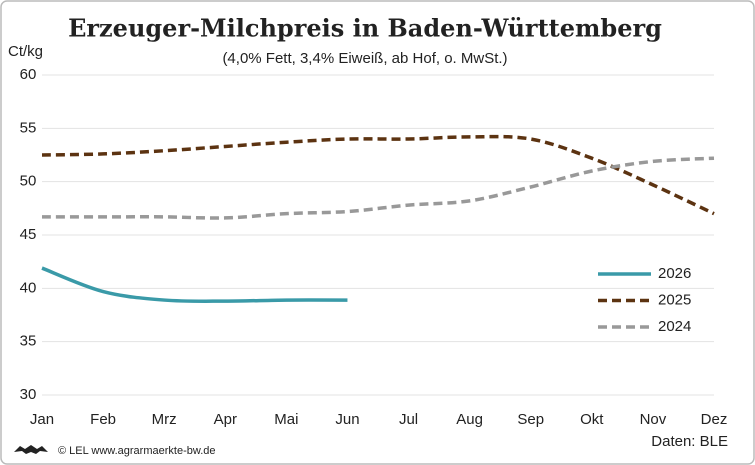 This screenshot has height=465, width=755. What do you see at coordinates (28, 74) in the screenshot?
I see `y-tick-label: 60` at bounding box center [28, 74].